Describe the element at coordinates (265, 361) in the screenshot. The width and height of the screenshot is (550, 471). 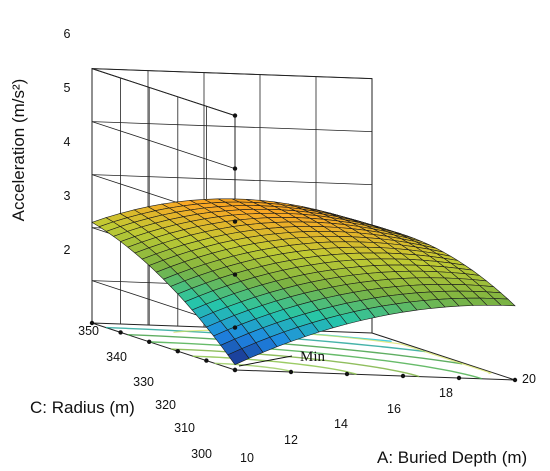
I see `min-annotation-leader` at that location.